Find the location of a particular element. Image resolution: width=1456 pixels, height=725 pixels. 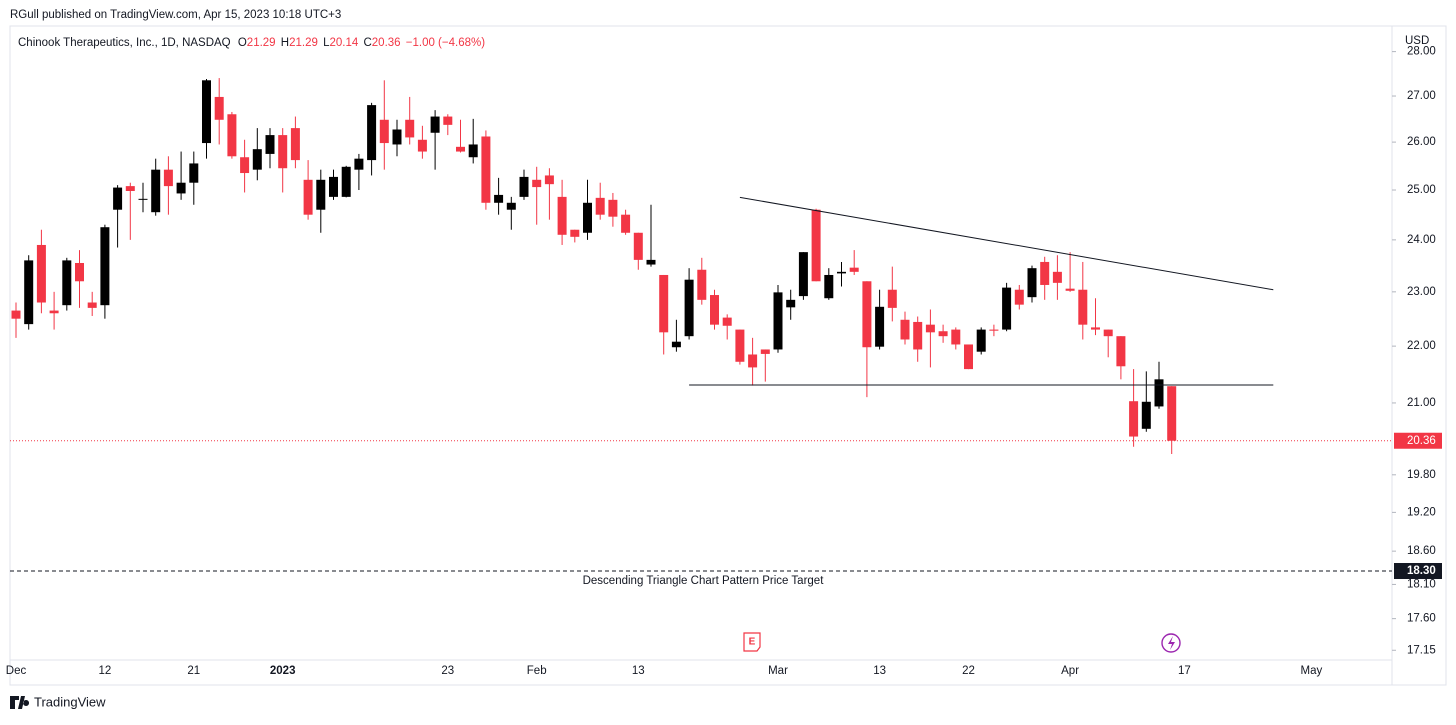

y-tick-label: 17.15 is located at coordinates (1421, 650).